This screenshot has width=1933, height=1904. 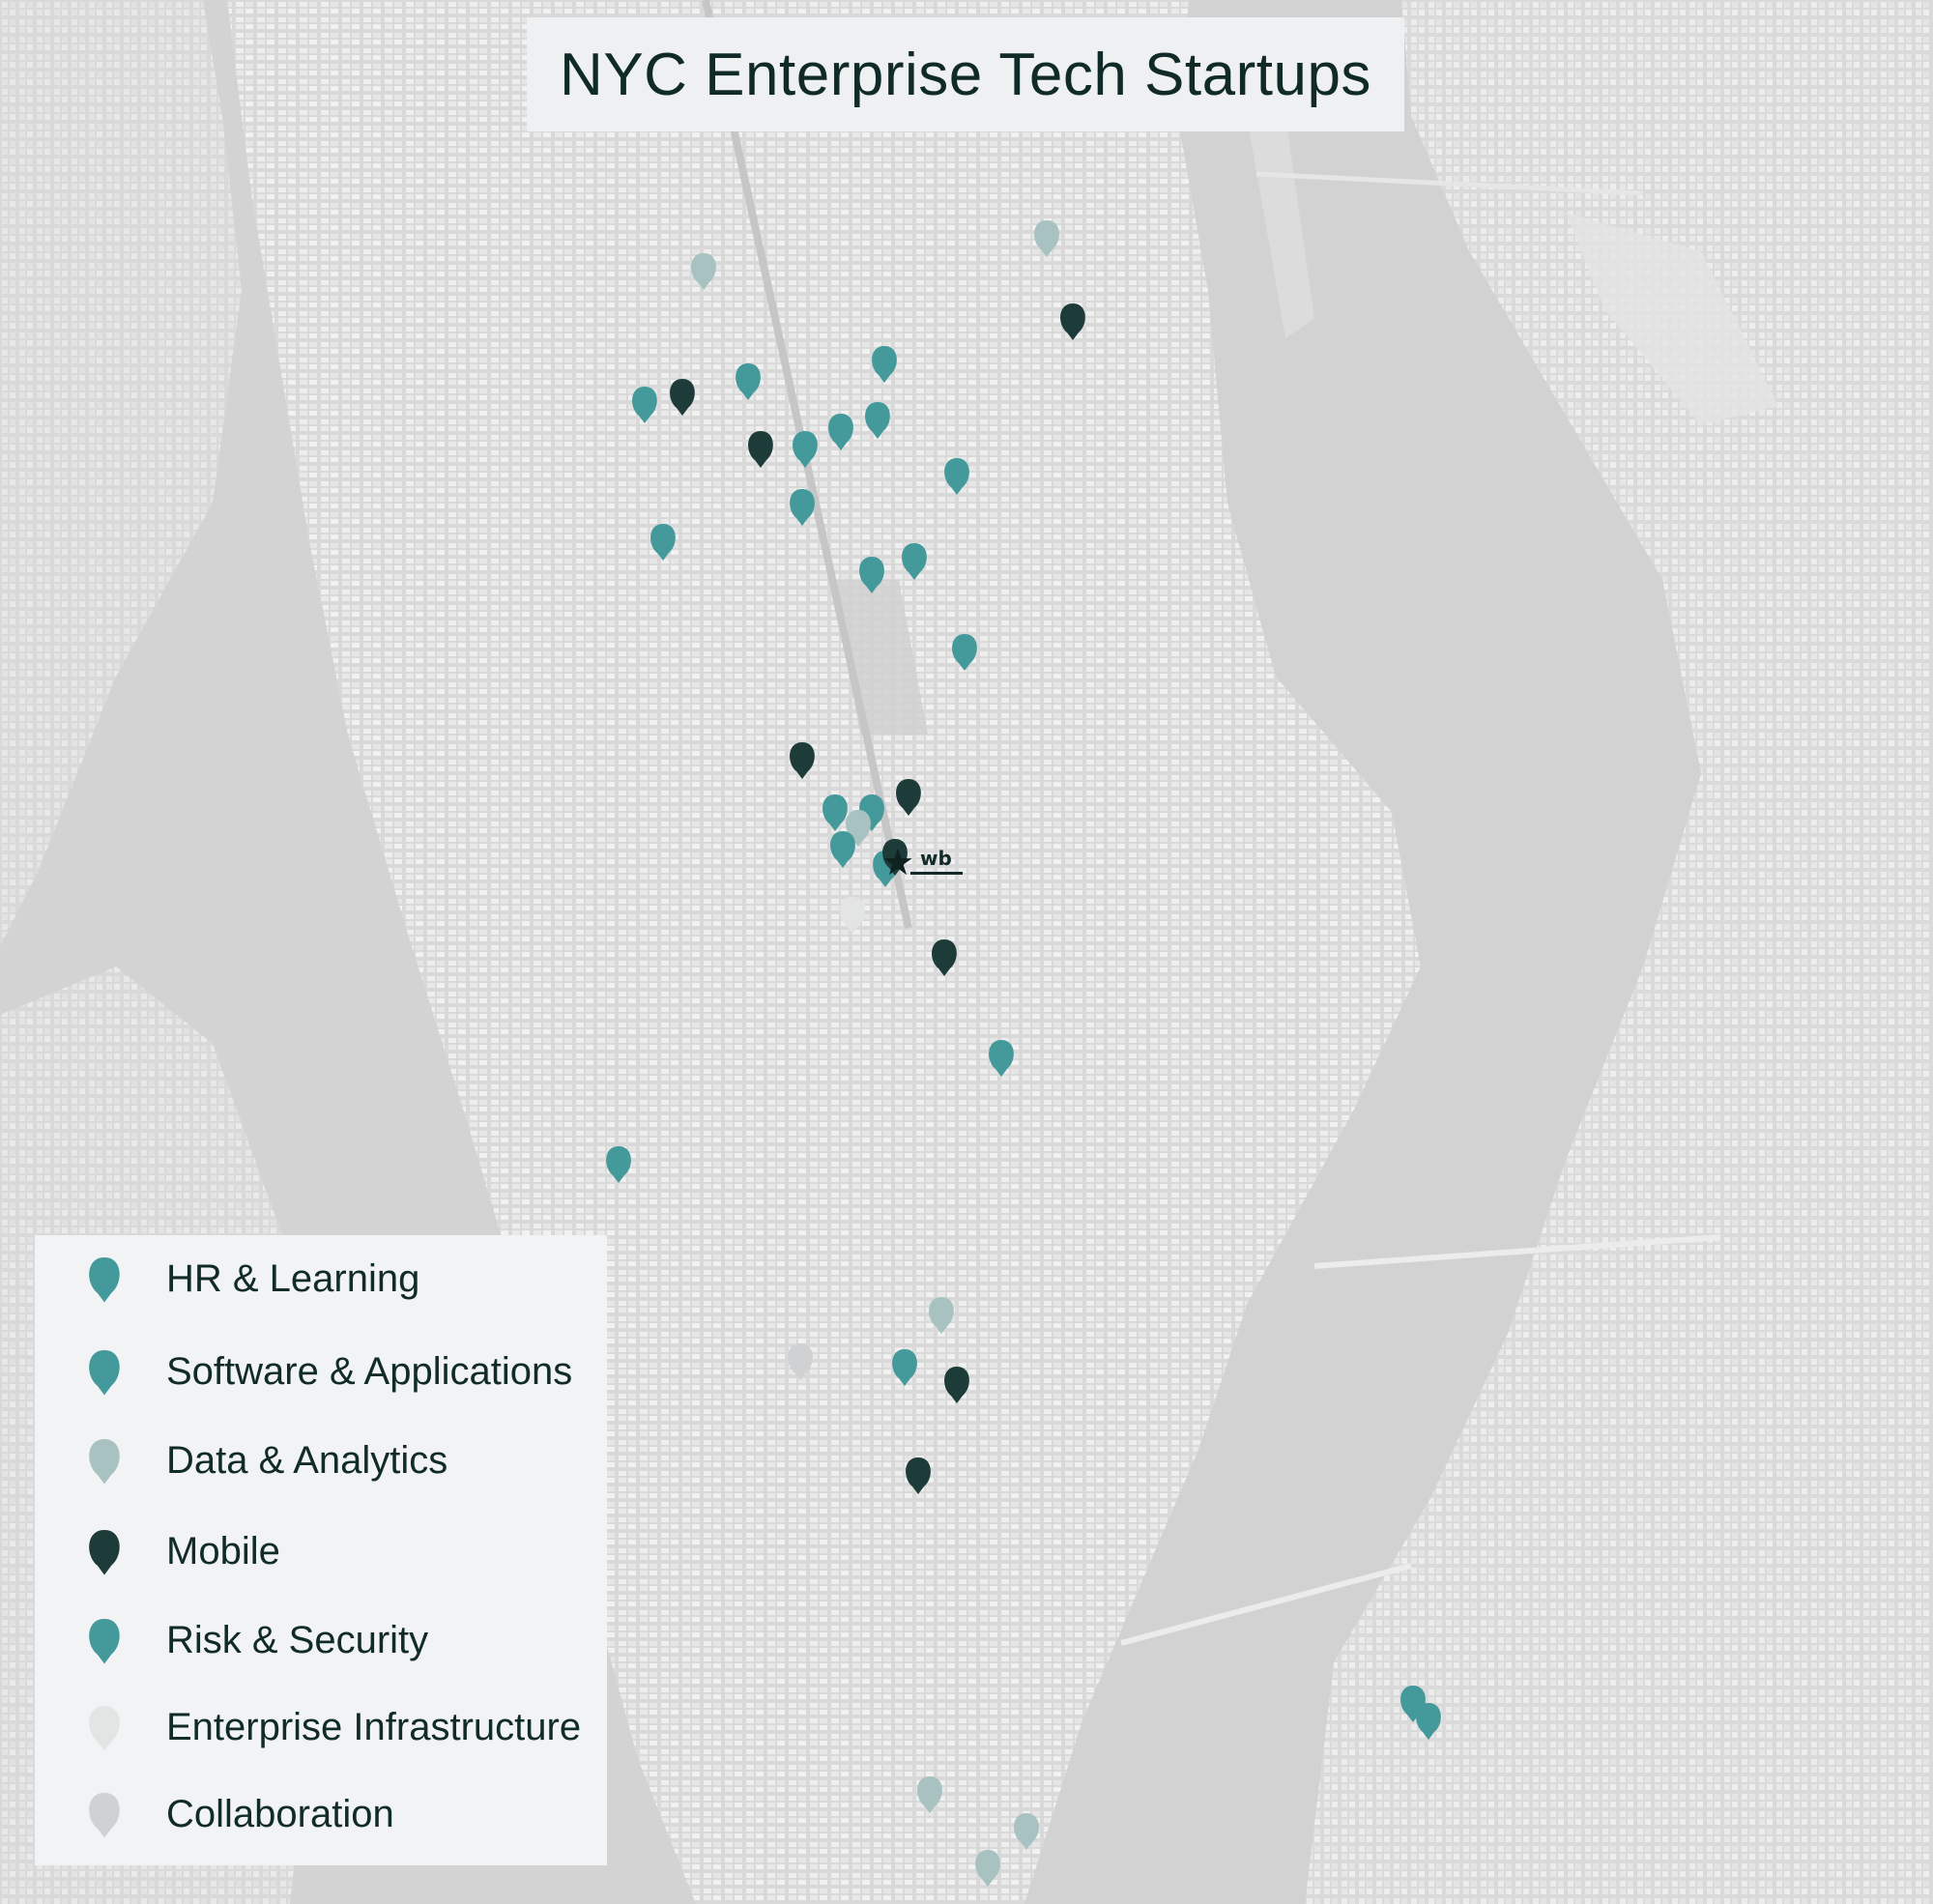 I want to click on legend-label: Collaboration, so click(x=280, y=1814).